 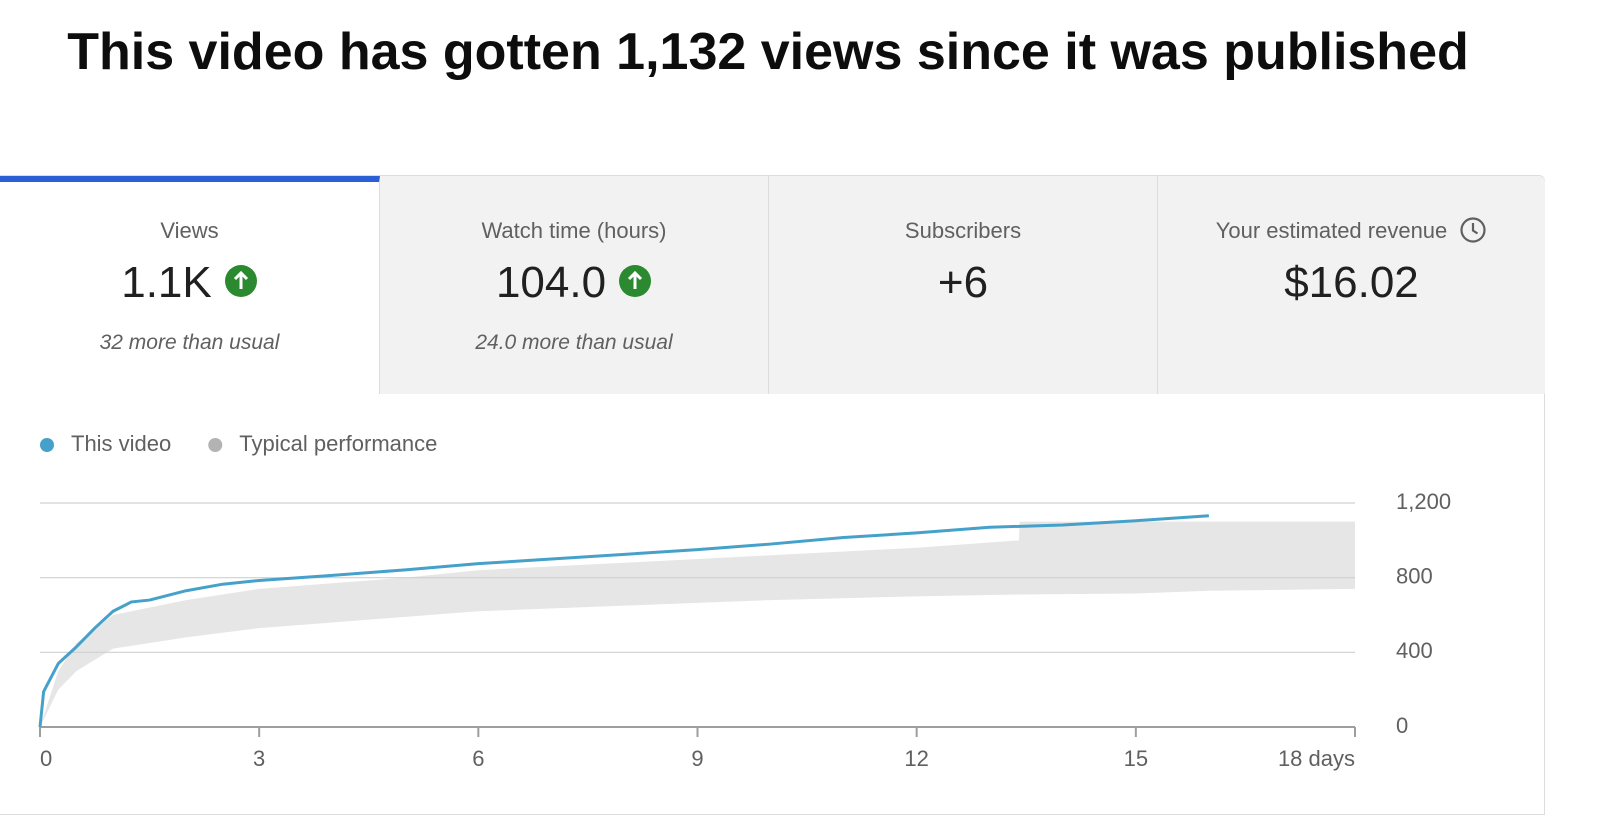 What do you see at coordinates (916, 758) in the screenshot?
I see `x-tick-label: 12` at bounding box center [916, 758].